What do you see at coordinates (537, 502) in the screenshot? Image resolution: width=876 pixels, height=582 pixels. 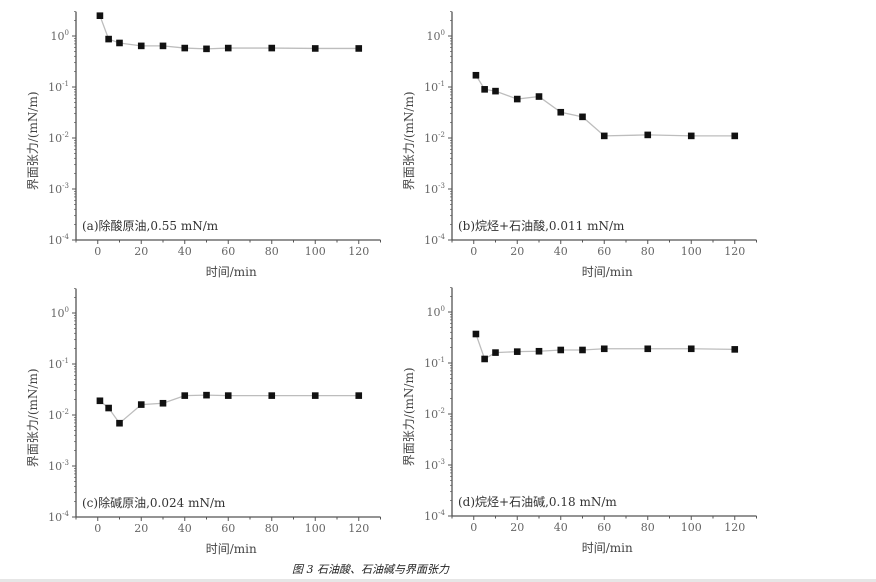 I see `panel-annotation: (d)烷烃+石油碱,0.18 mN/m` at bounding box center [537, 502].